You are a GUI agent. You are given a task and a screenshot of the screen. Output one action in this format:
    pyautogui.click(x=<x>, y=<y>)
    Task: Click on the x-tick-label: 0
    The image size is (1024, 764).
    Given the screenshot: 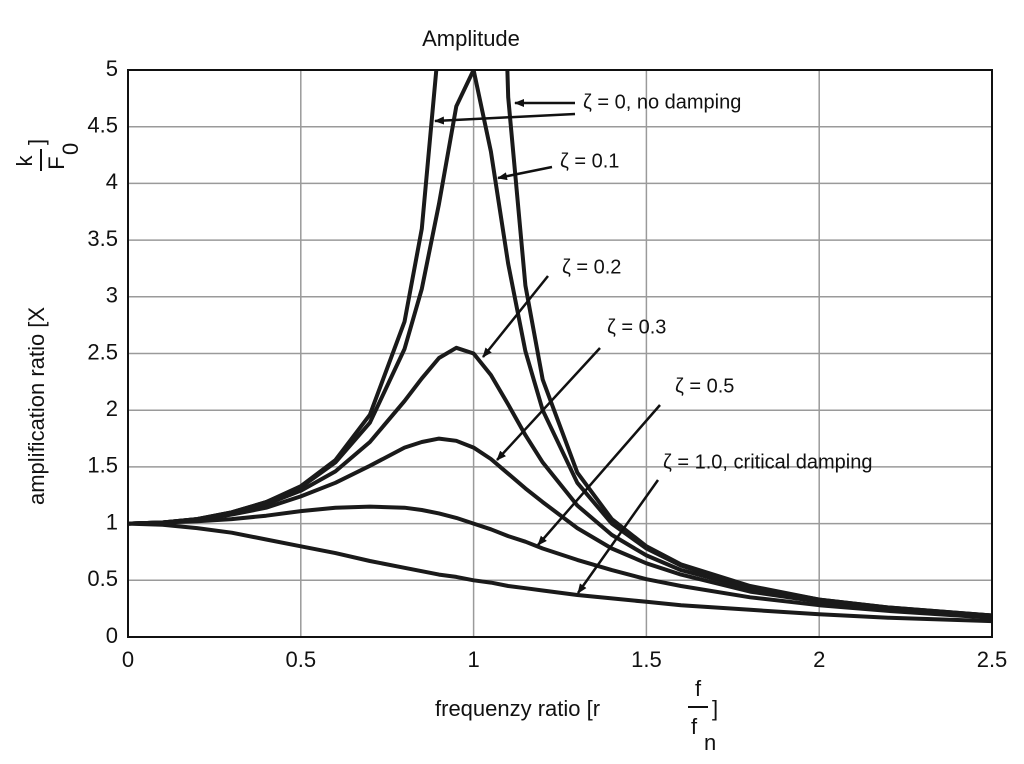 What is the action you would take?
    pyautogui.click(x=128, y=659)
    